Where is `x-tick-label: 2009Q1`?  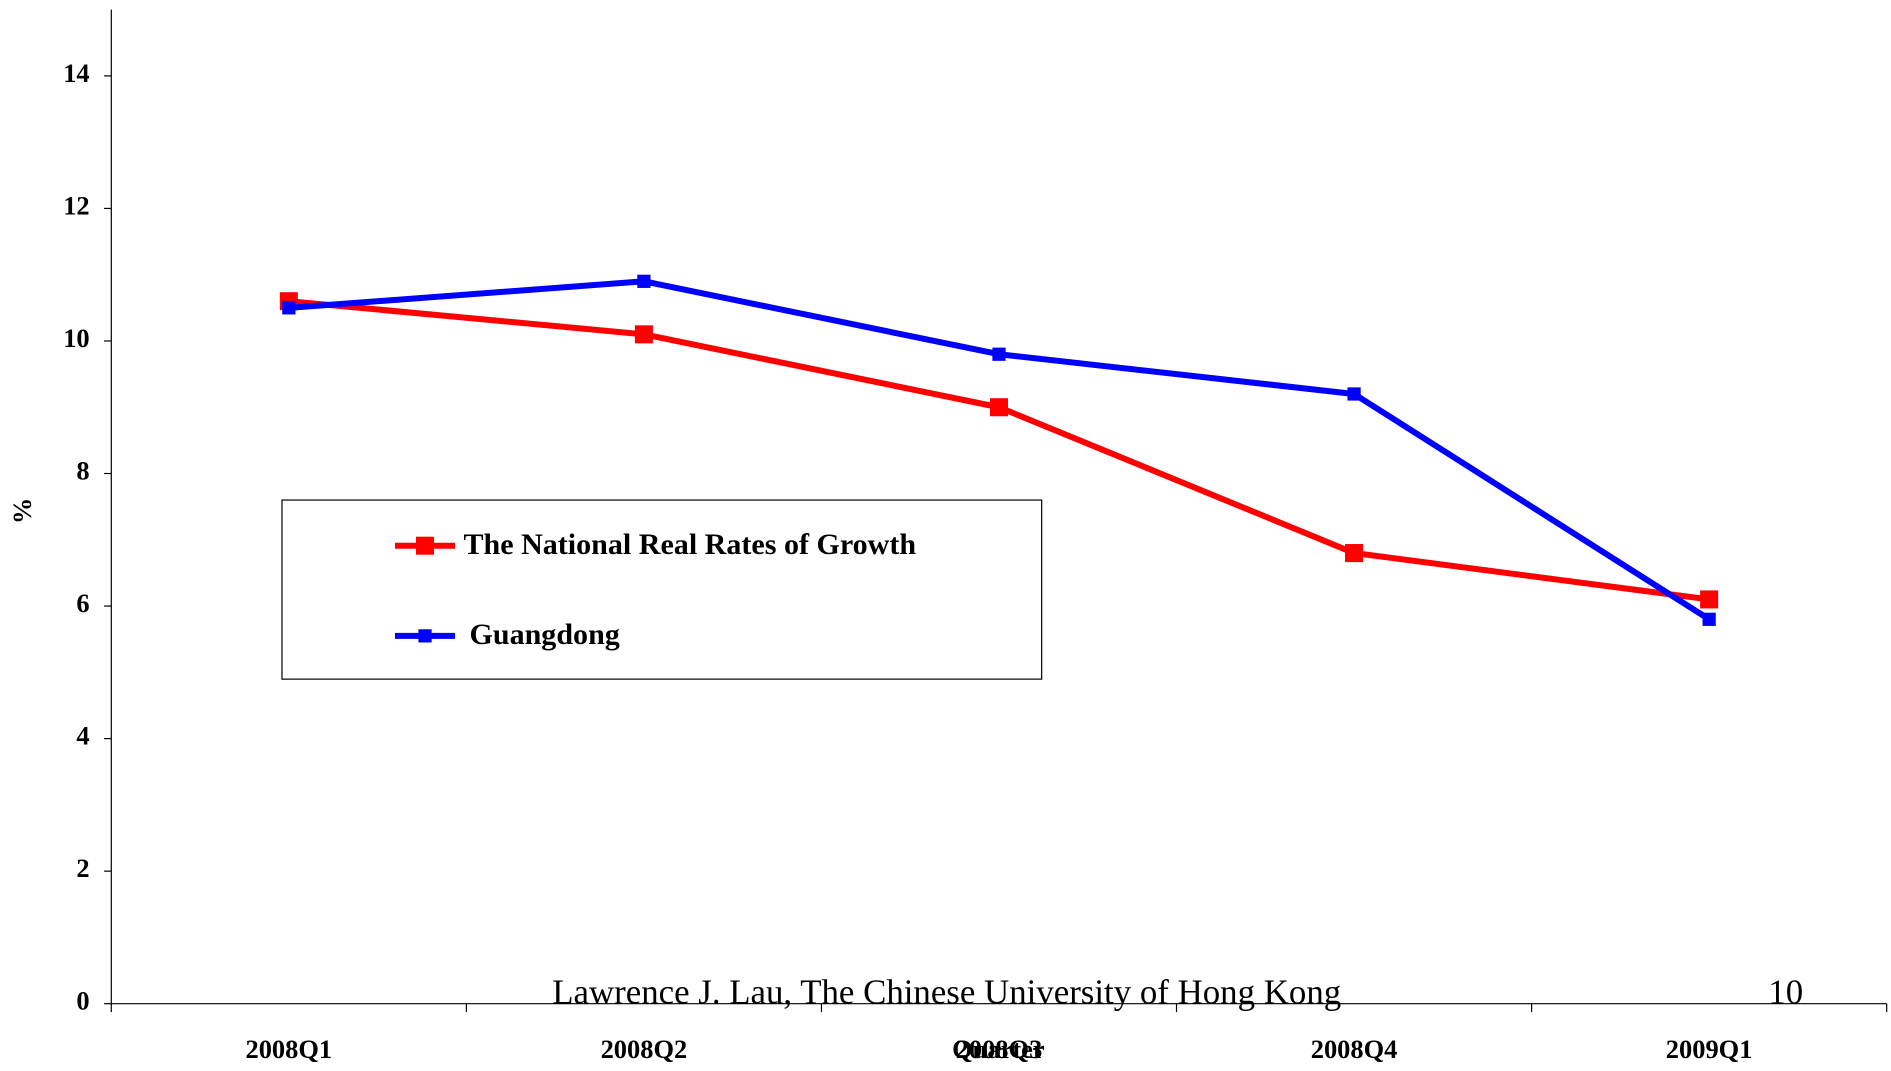
x-tick-label: 2009Q1 is located at coordinates (1709, 1049).